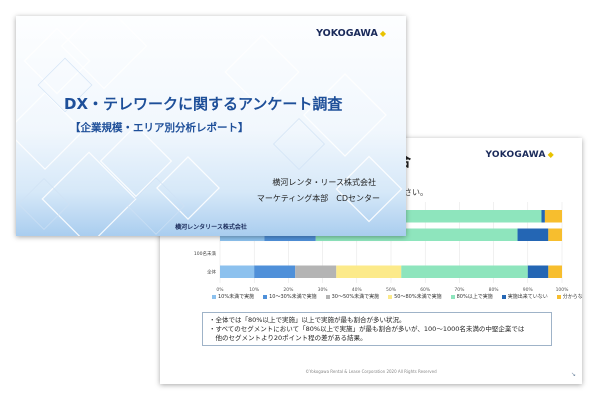 This screenshot has height=400, width=600. I want to click on question-fragment: ださい。, so click(412, 192).